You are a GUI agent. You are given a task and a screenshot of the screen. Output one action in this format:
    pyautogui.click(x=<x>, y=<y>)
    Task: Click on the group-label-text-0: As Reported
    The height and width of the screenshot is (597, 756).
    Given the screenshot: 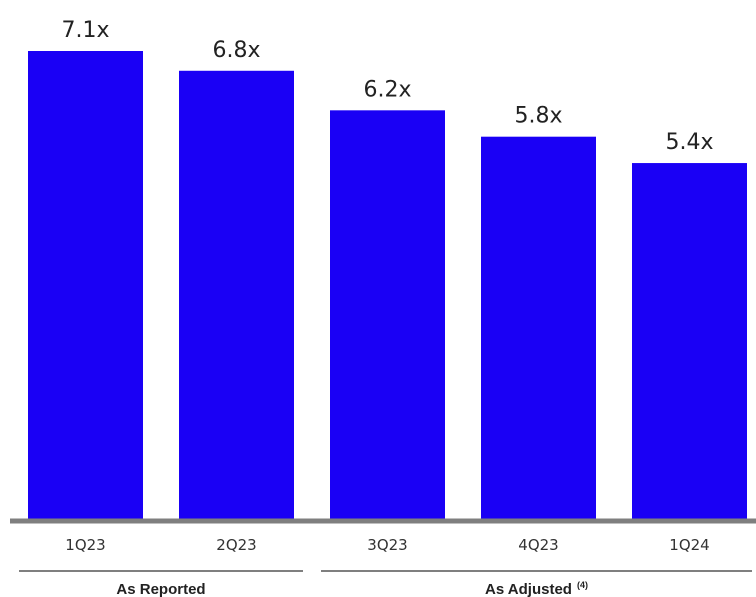 What is the action you would take?
    pyautogui.click(x=160, y=589)
    